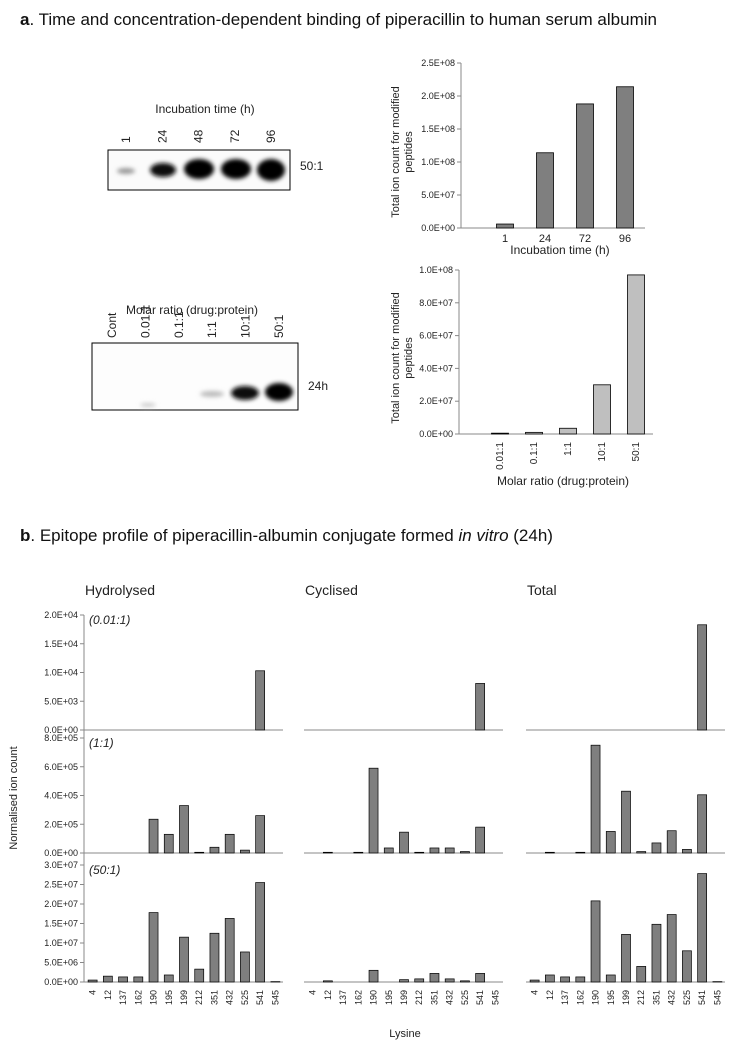 This screenshot has width=743, height=1047. I want to click on x-tick-label: 24, so click(545, 239).